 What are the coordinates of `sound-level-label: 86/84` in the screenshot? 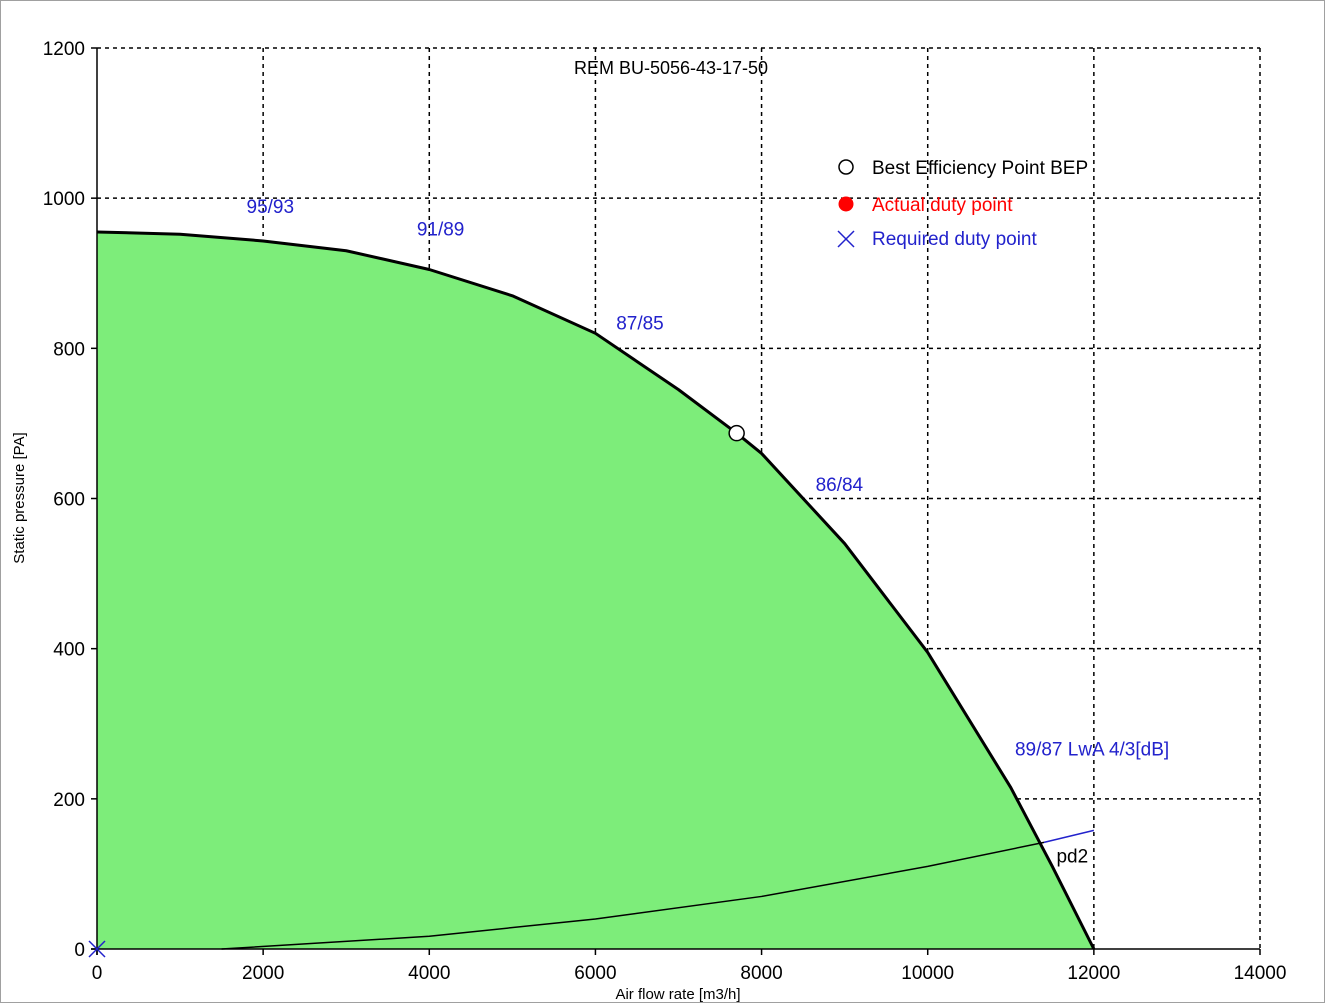 It's located at (840, 485).